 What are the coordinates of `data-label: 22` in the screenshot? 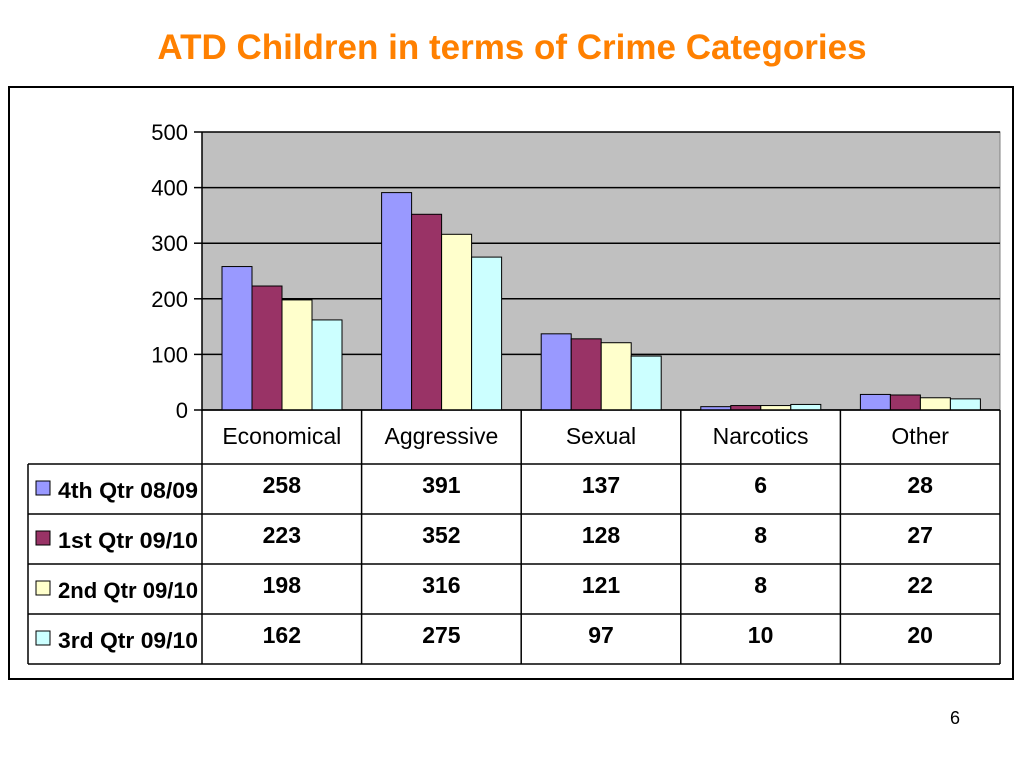 It's located at (920, 585).